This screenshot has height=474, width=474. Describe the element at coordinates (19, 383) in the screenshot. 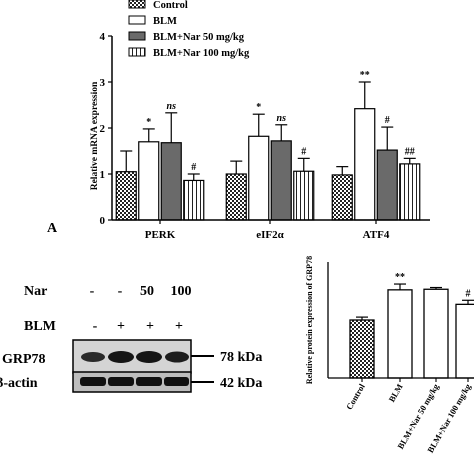

I see `actin-label: β-actin` at that location.